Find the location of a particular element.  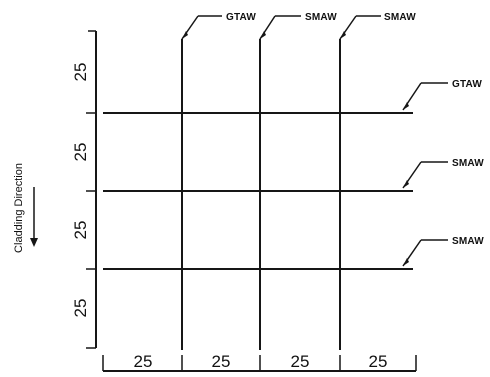

right-label-smaw-2: SMAW is located at coordinates (468, 241).